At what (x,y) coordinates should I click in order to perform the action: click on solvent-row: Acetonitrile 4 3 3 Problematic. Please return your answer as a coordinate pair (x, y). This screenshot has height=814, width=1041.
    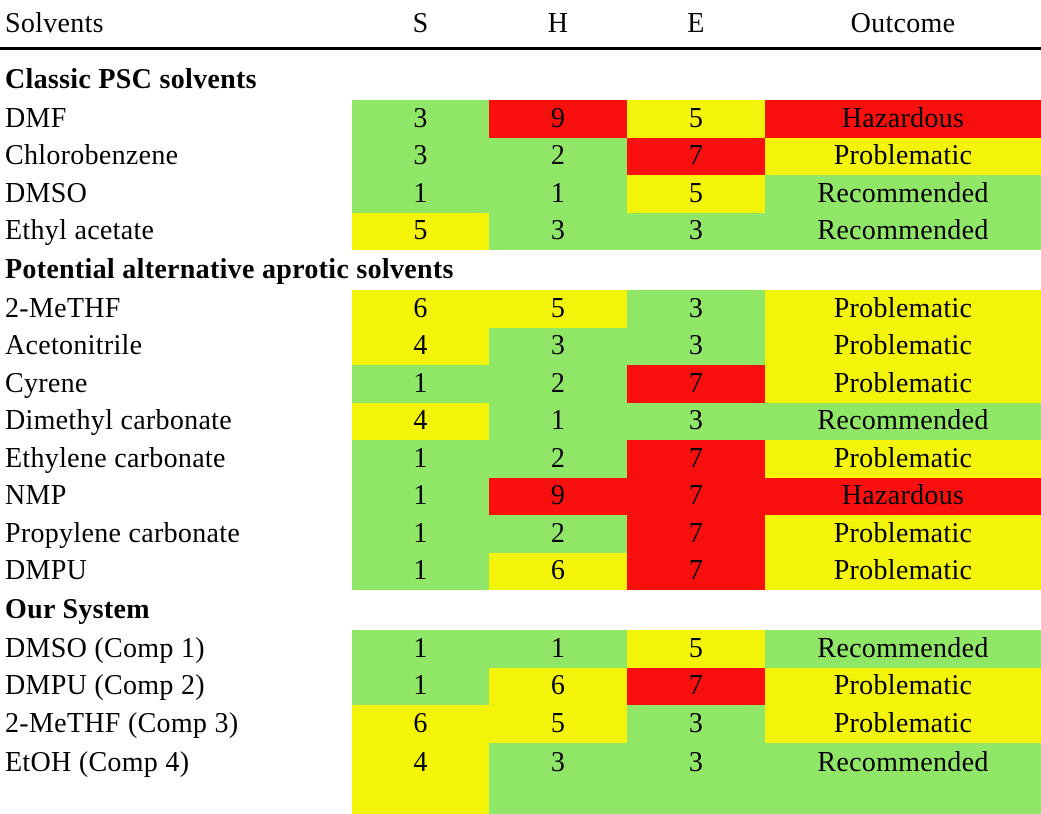
    Looking at the image, I should click on (520, 346).